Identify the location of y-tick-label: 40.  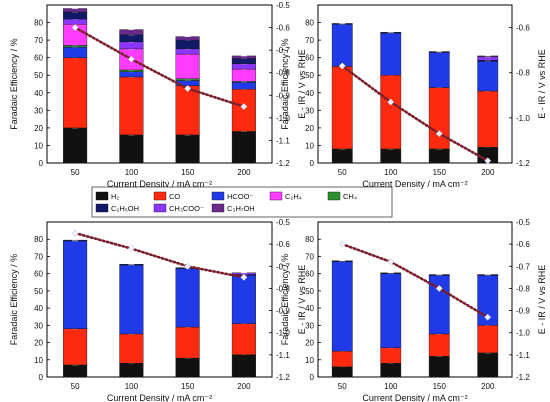
(309, 93).